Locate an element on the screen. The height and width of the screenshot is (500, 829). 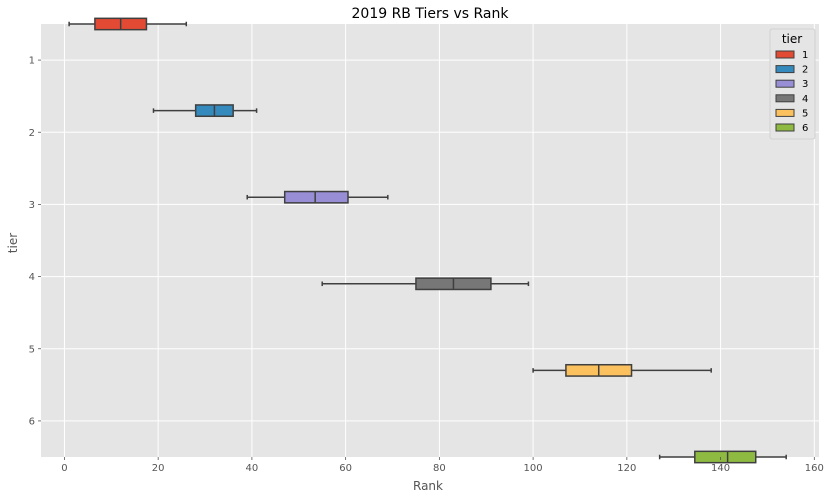
y-tick-label: 5 is located at coordinates (32, 349).